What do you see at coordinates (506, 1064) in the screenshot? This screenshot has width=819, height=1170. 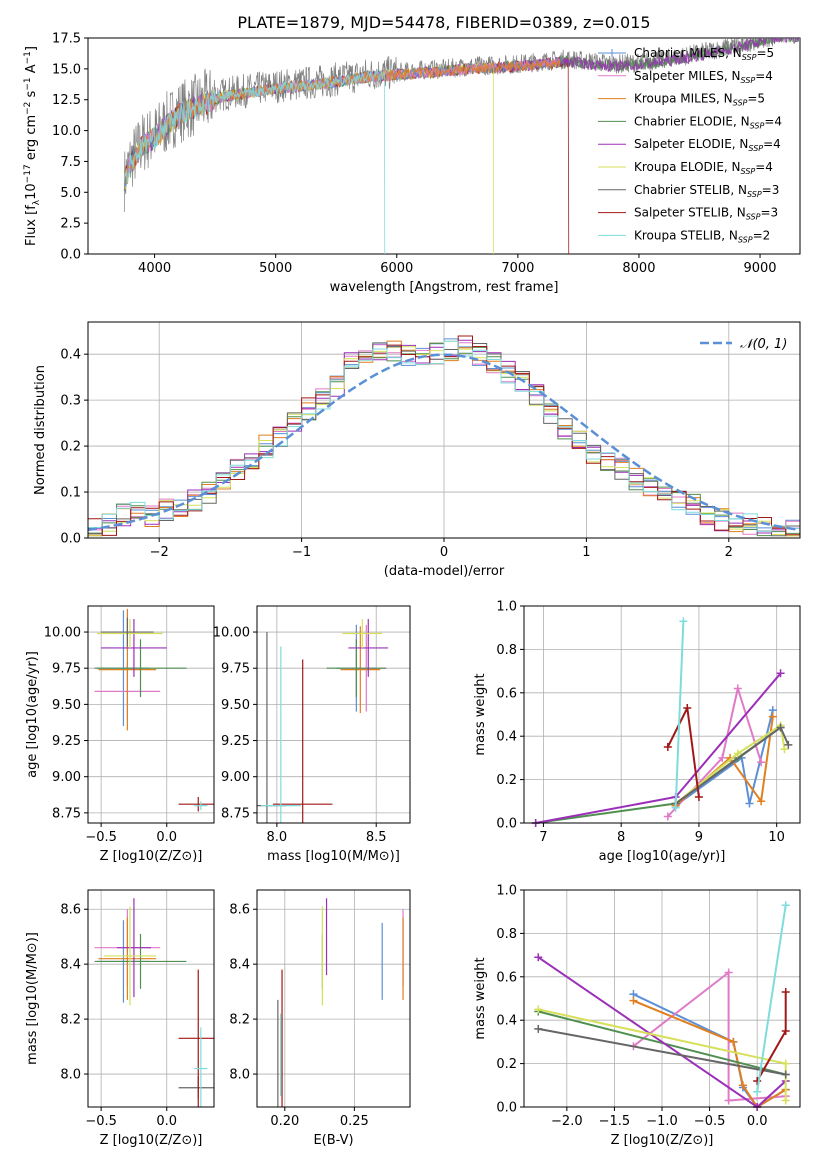 I see `weight_vs_Z-ytick-label: 0.2` at bounding box center [506, 1064].